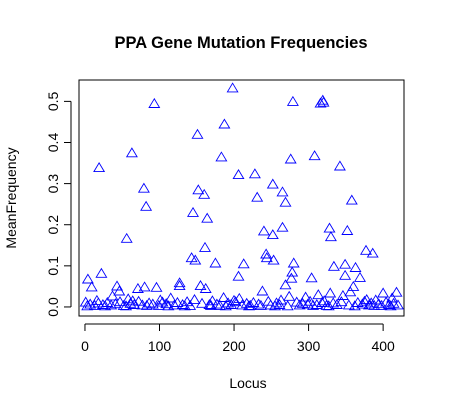  Describe the element at coordinates (383, 346) in the screenshot. I see `x-tick-label: 400` at that location.